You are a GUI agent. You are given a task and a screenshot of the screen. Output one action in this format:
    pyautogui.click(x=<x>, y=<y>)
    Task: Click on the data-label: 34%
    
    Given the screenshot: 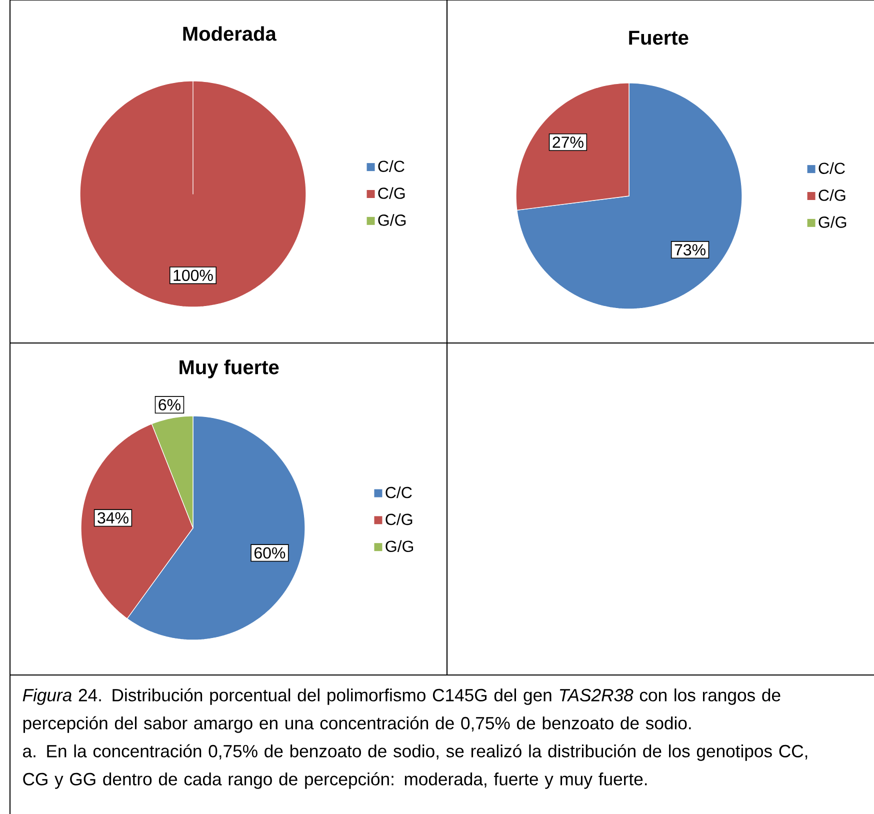 What is the action you would take?
    pyautogui.click(x=113, y=518)
    